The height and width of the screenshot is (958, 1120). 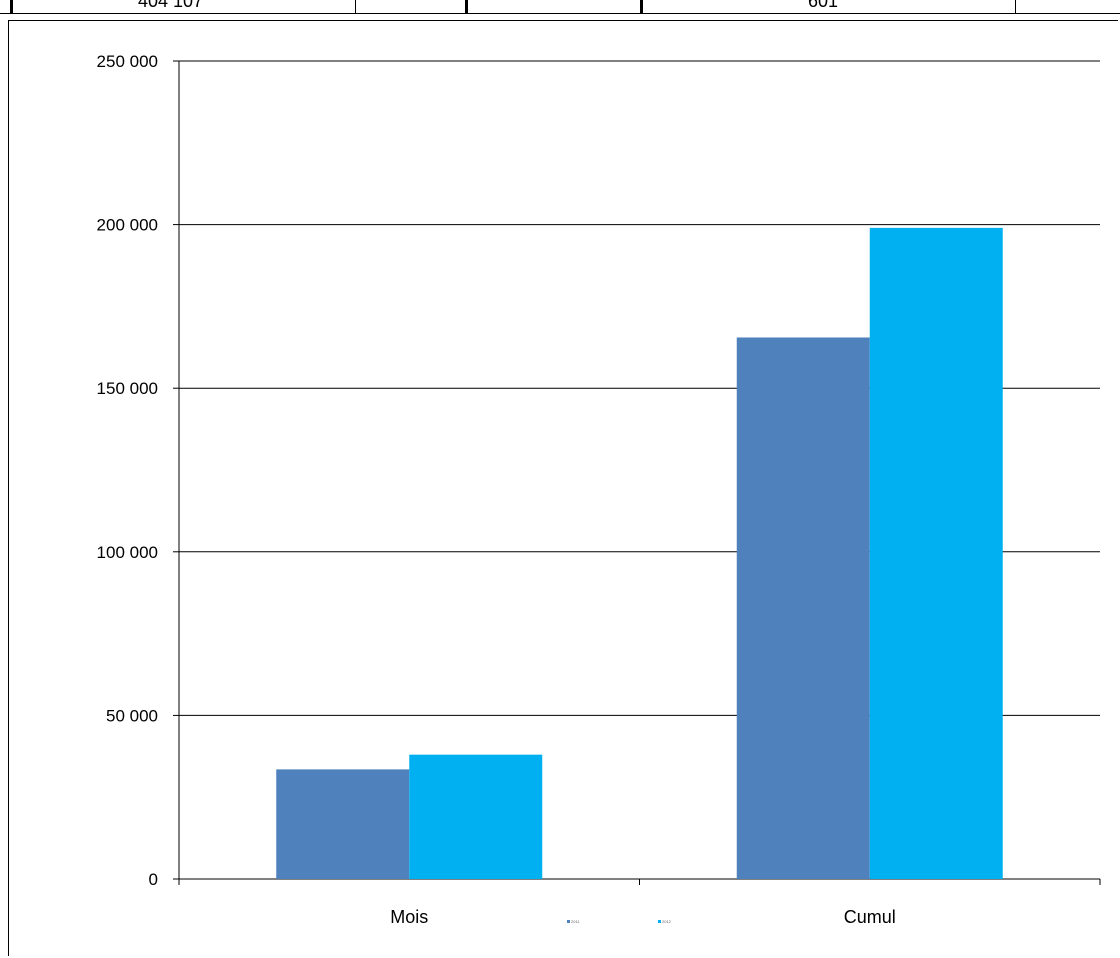 What do you see at coordinates (667, 921) in the screenshot?
I see `legend-label: 2012` at bounding box center [667, 921].